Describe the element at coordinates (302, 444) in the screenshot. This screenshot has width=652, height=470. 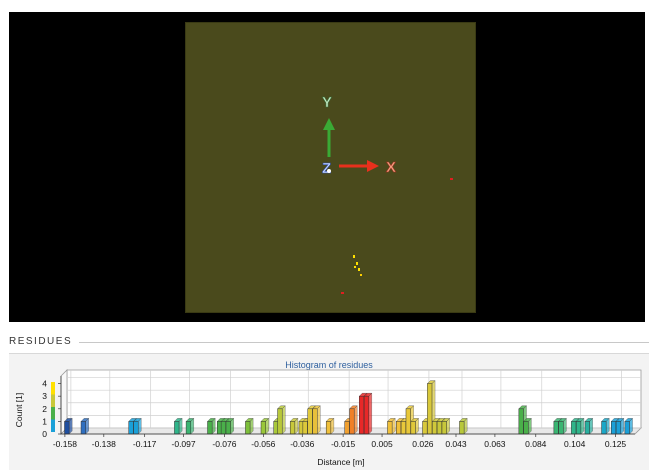
I see `x-tick-label: -0.036` at that location.